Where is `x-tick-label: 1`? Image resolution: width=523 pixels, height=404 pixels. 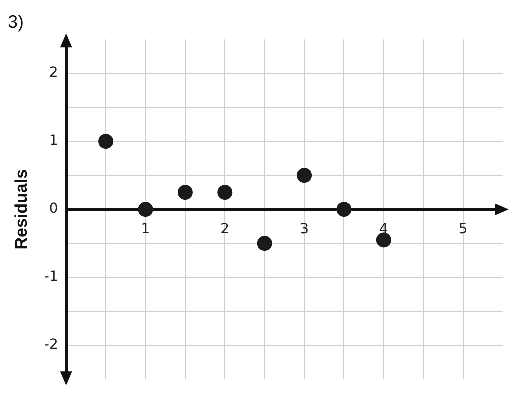 x-tick-label: 1 is located at coordinates (145, 230).